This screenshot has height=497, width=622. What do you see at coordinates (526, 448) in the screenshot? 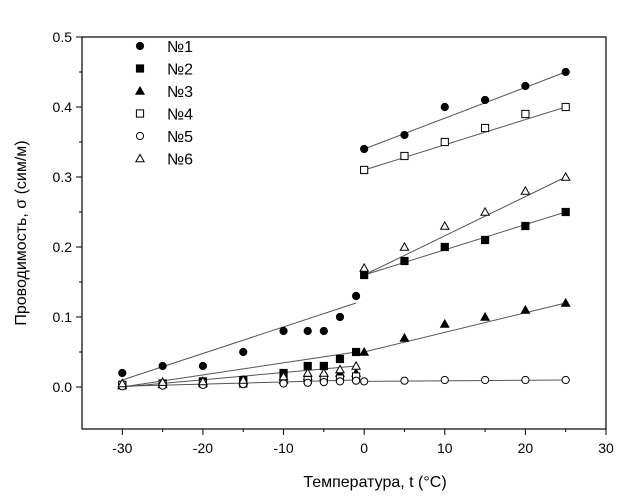
I see `x-tick-label: 20` at bounding box center [526, 448].